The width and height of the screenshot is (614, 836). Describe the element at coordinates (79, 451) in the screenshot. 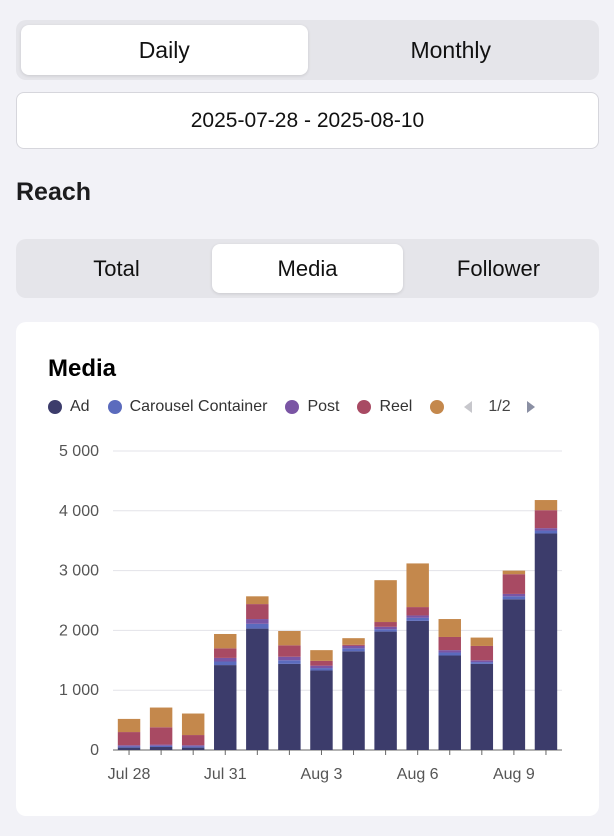

I see `y-tick-label: 5 000` at that location.